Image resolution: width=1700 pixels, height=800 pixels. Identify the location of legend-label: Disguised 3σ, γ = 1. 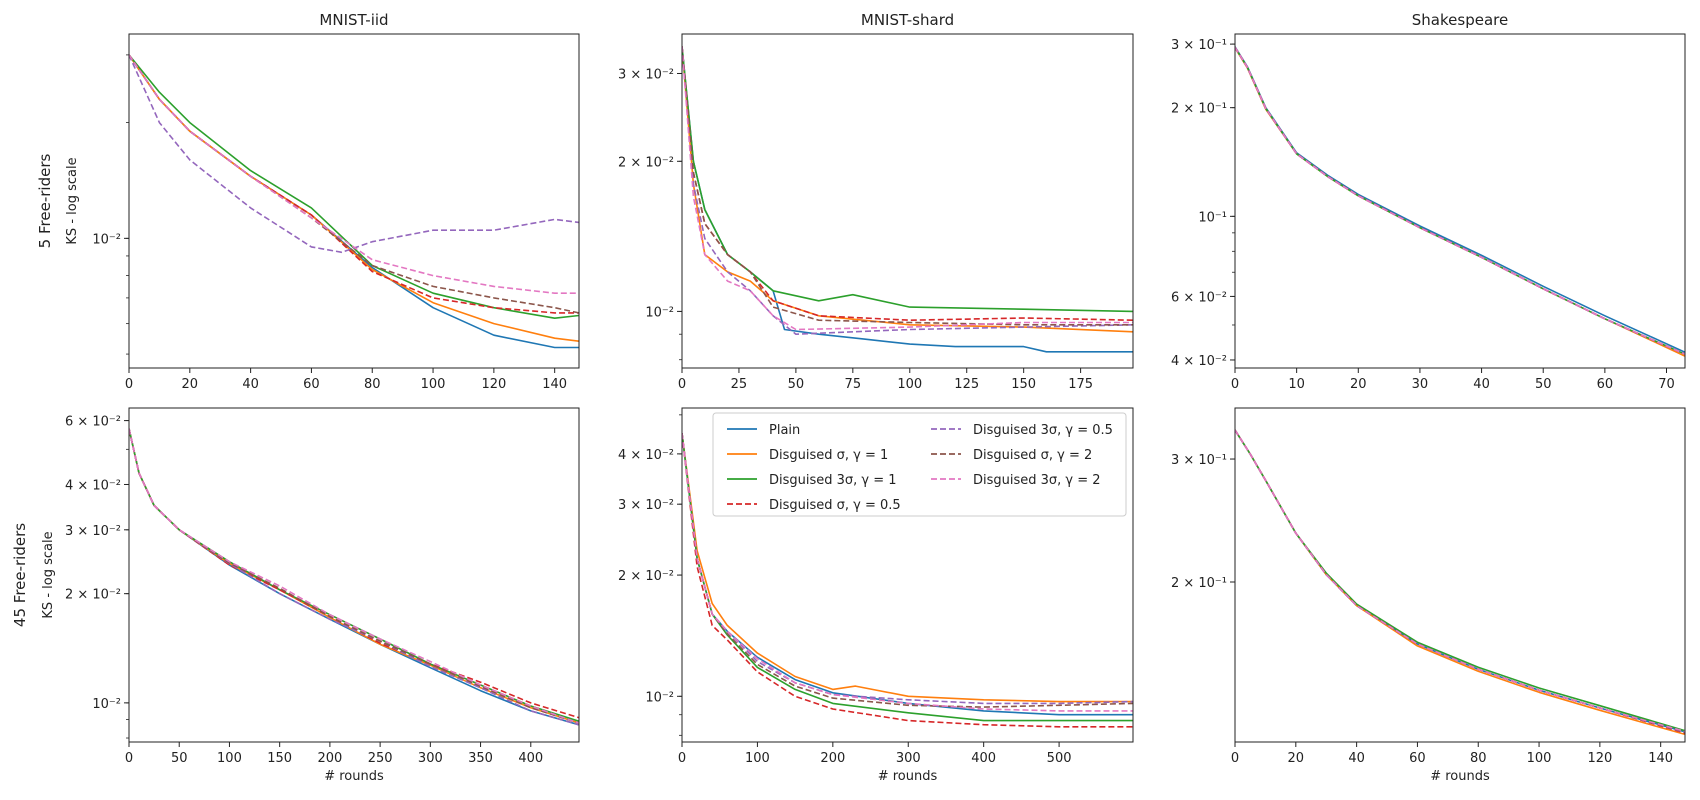
(833, 480).